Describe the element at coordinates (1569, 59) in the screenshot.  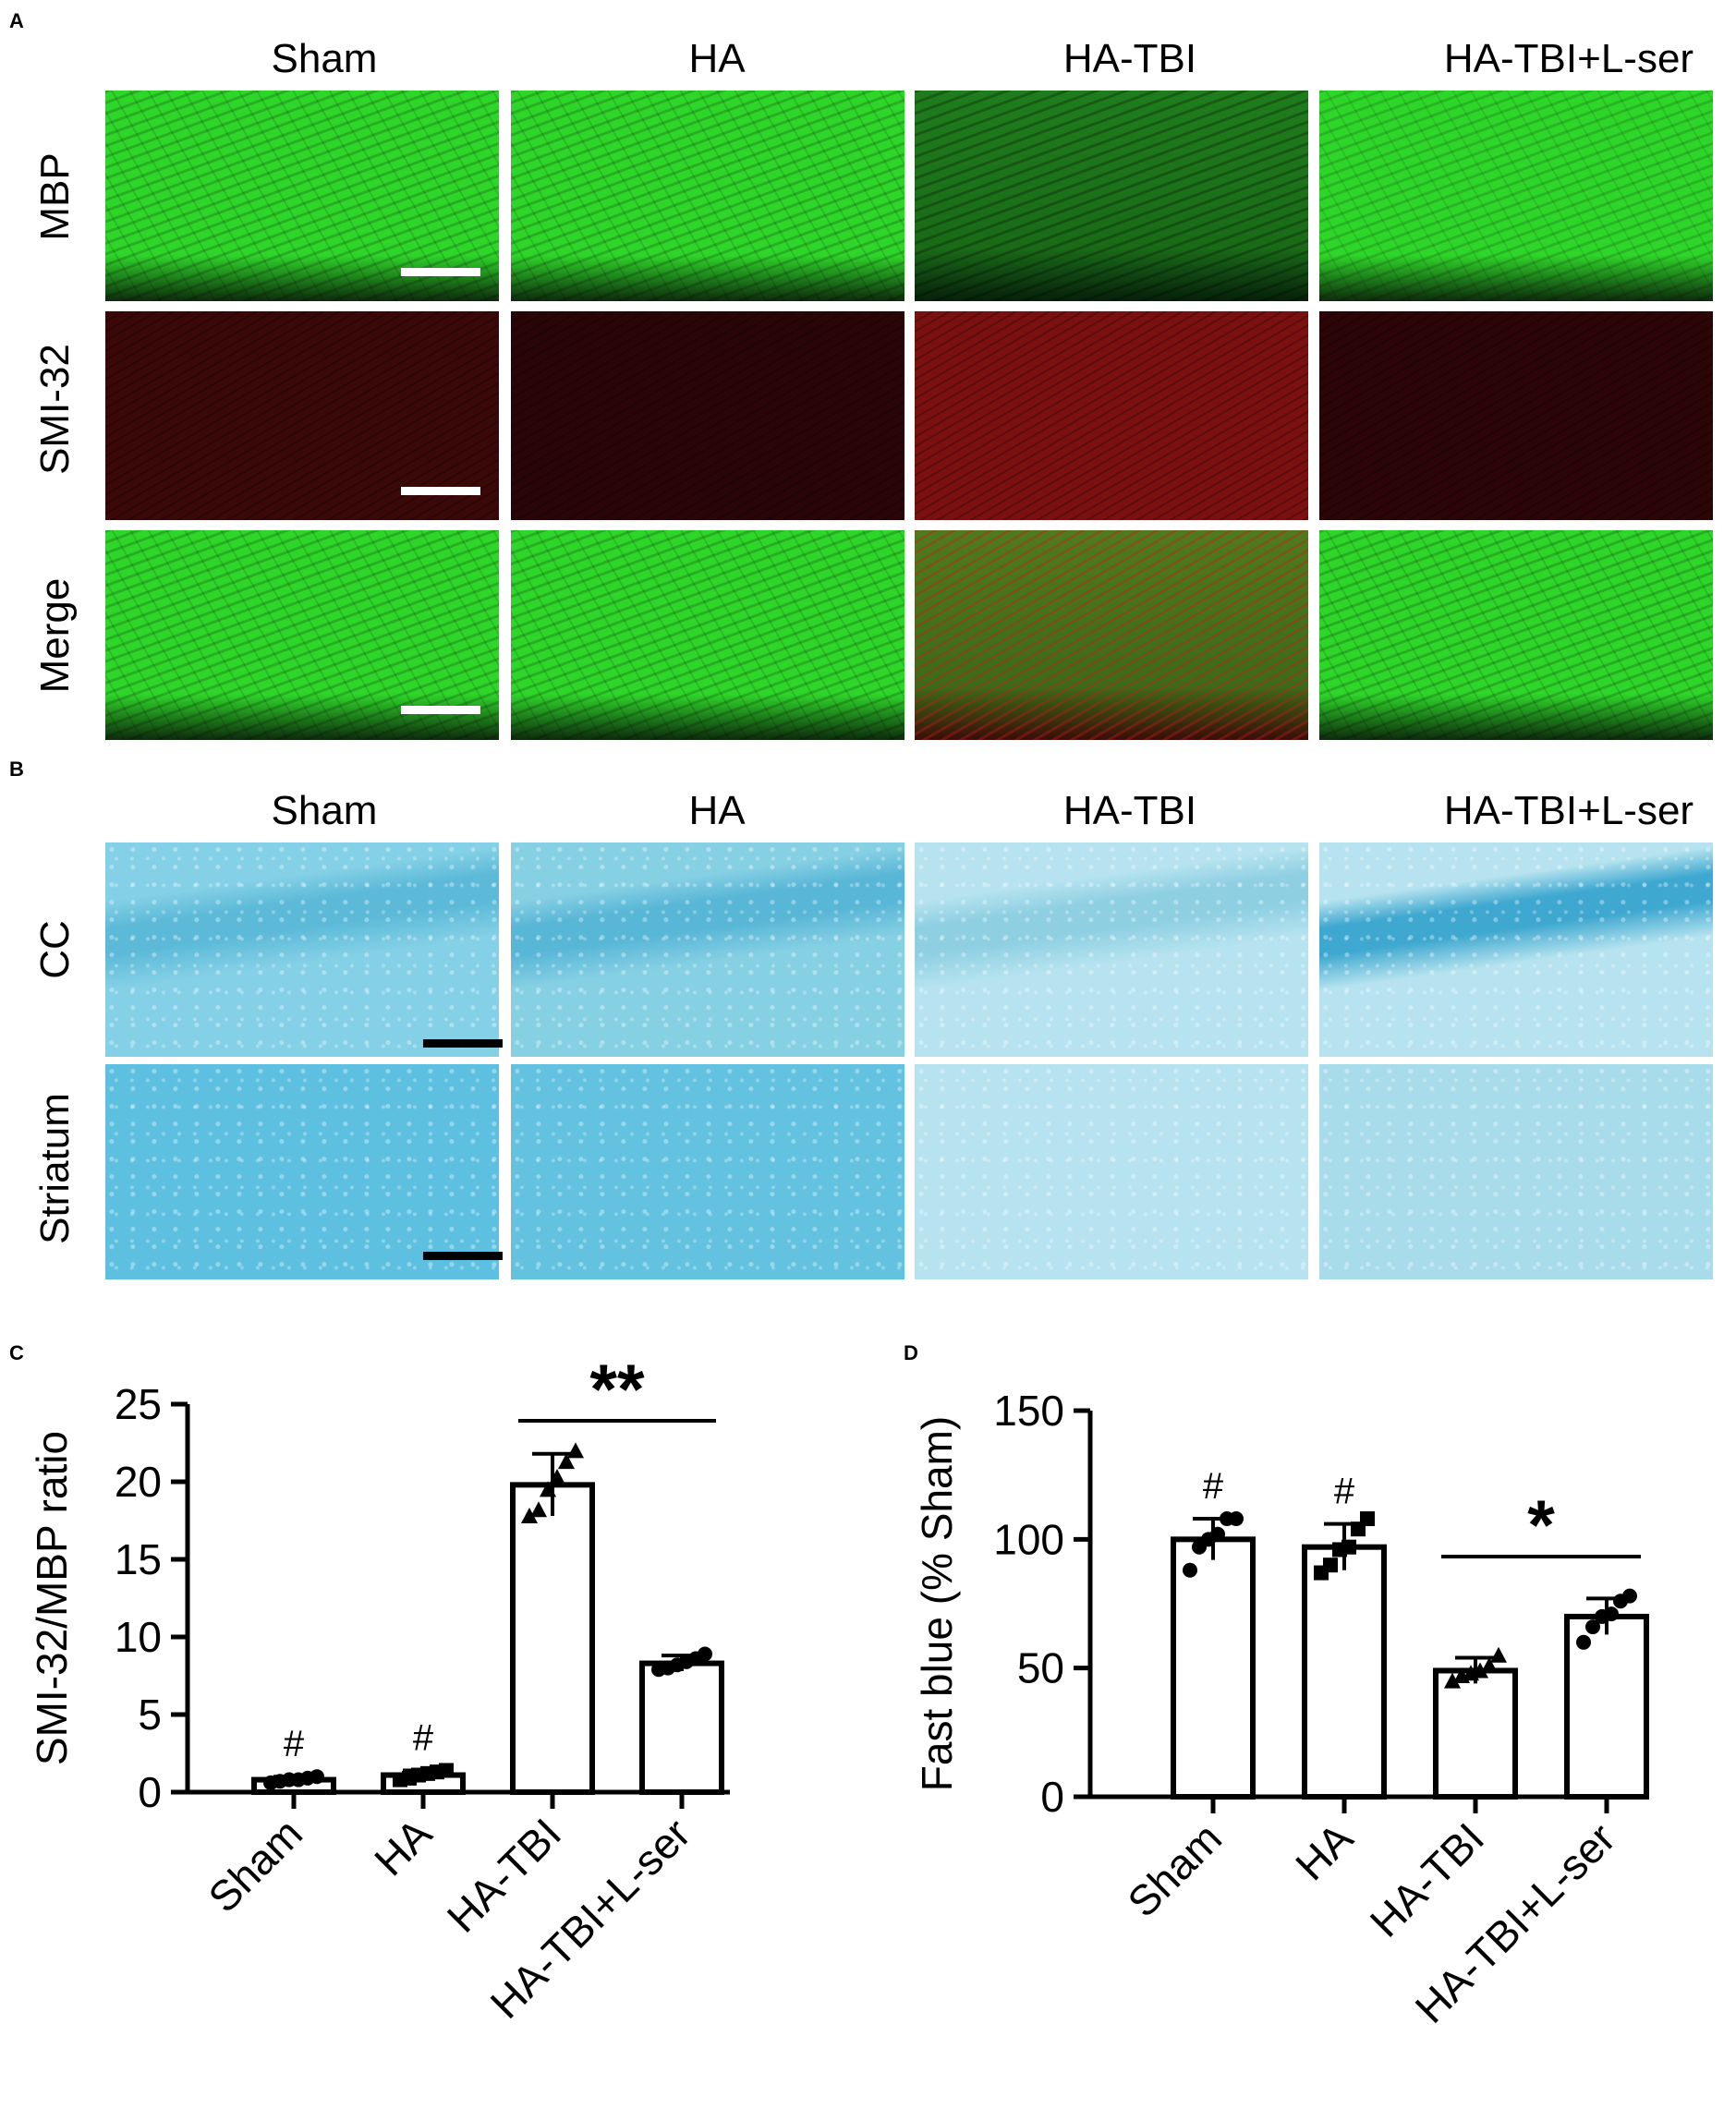
I see `panel-a-col-ha-tbi-lser: HA-TBI+L-ser` at that location.